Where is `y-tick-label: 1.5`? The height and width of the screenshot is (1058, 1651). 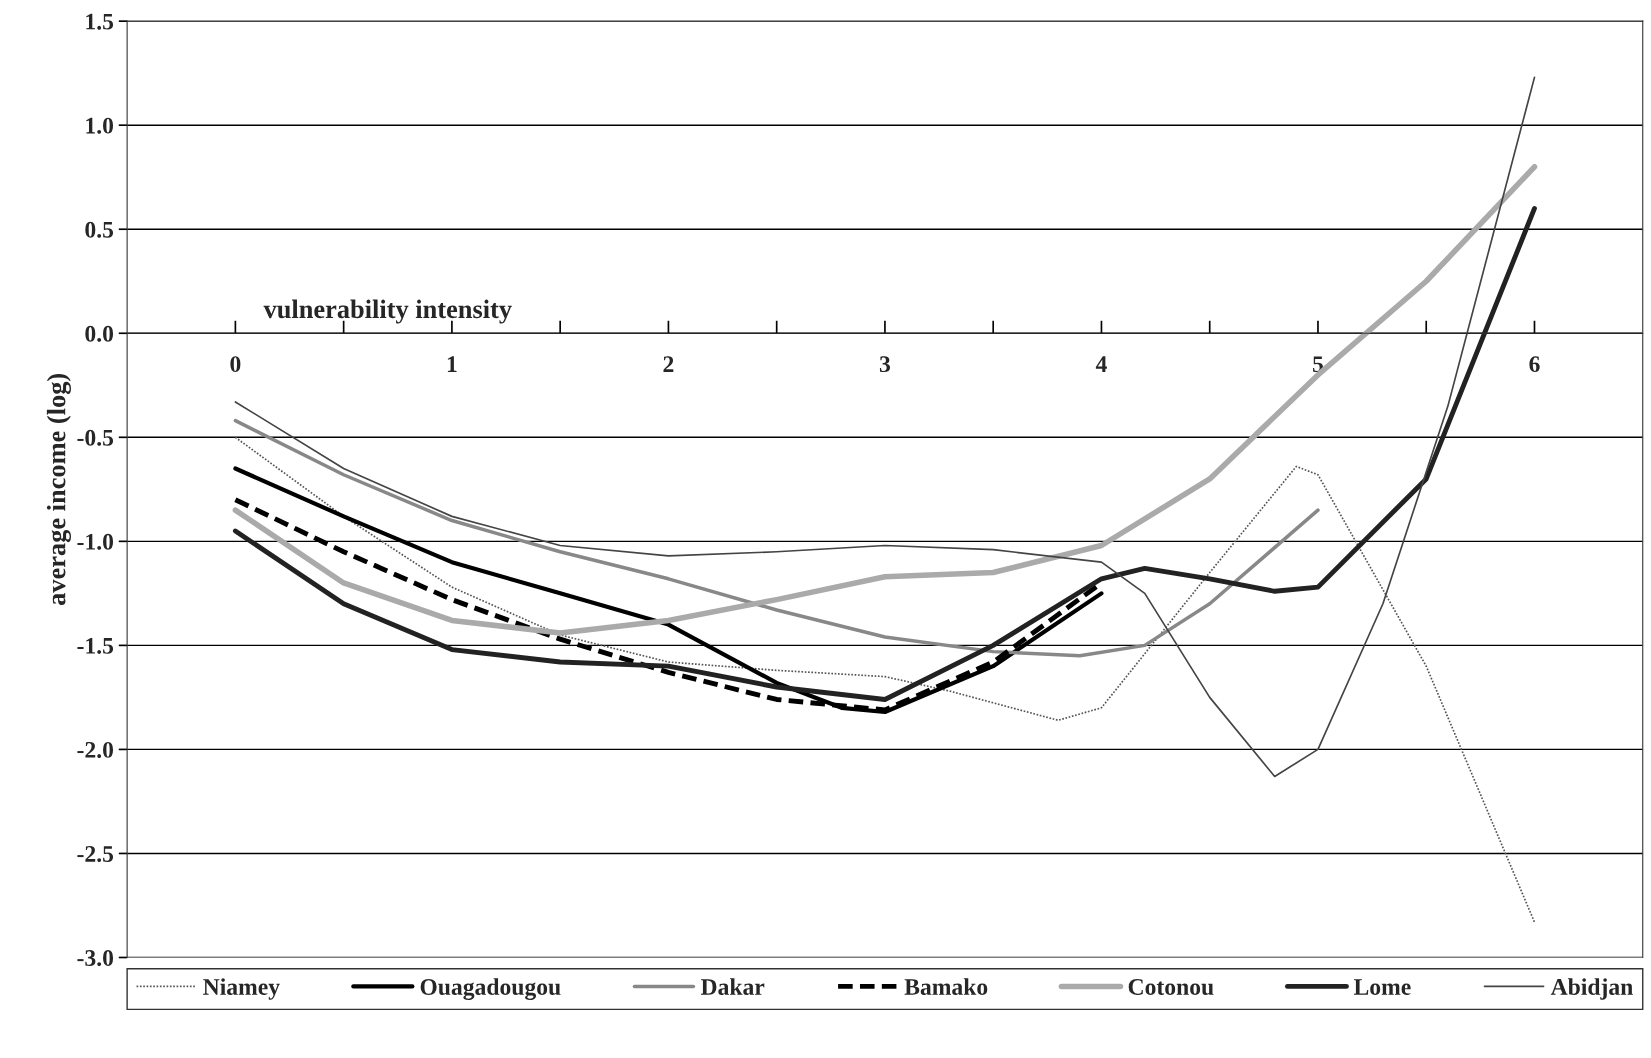 y-tick-label: 1.5 is located at coordinates (100, 21).